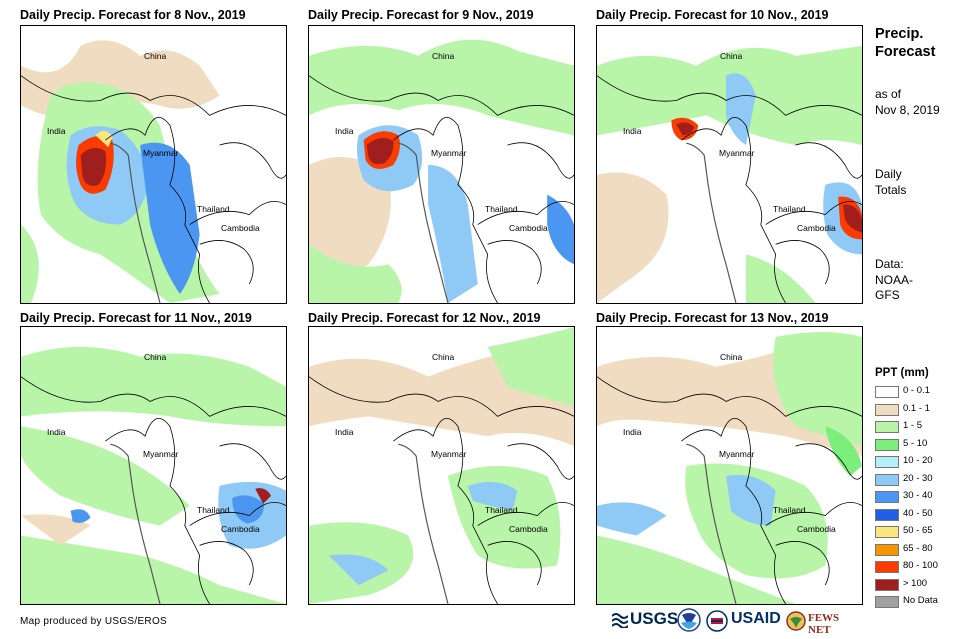 This screenshot has width=967, height=639. What do you see at coordinates (824, 622) in the screenshot?
I see `fewsnet-logo: FEWS NET` at bounding box center [824, 622].